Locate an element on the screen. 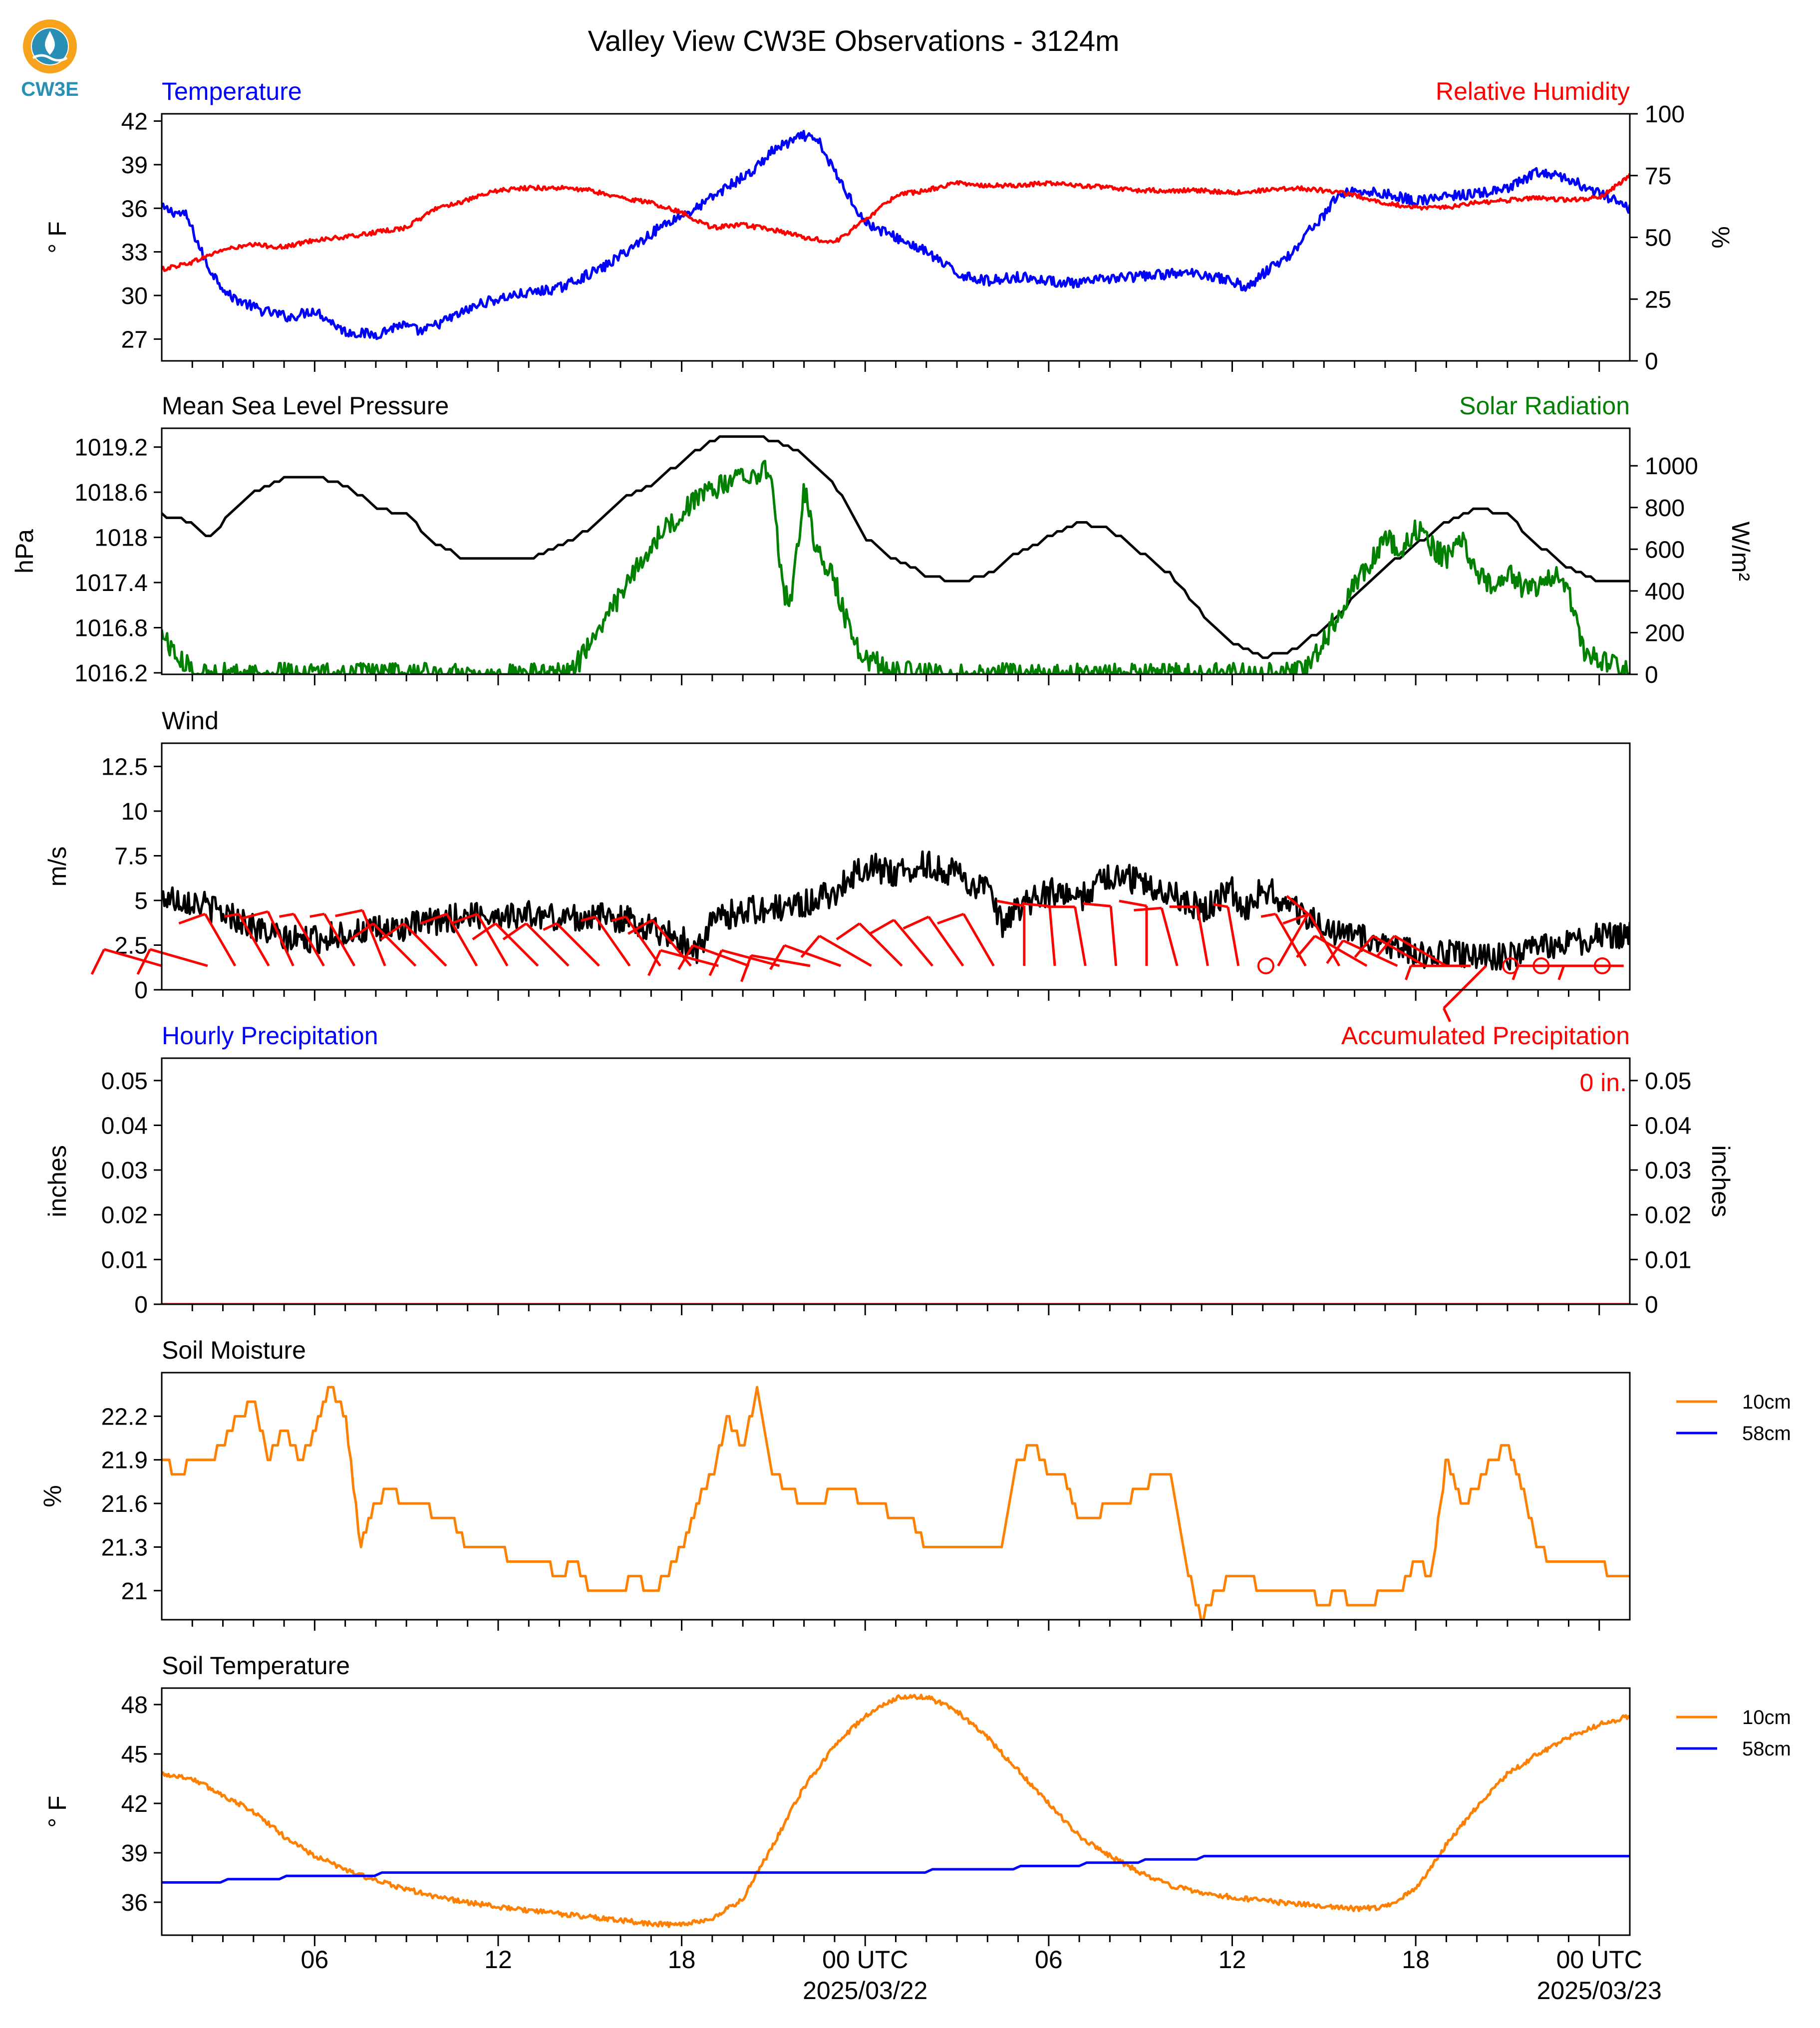 Image resolution: width=1820 pixels, height=2028 pixels. y2-axis-label: inches is located at coordinates (1721, 1181).